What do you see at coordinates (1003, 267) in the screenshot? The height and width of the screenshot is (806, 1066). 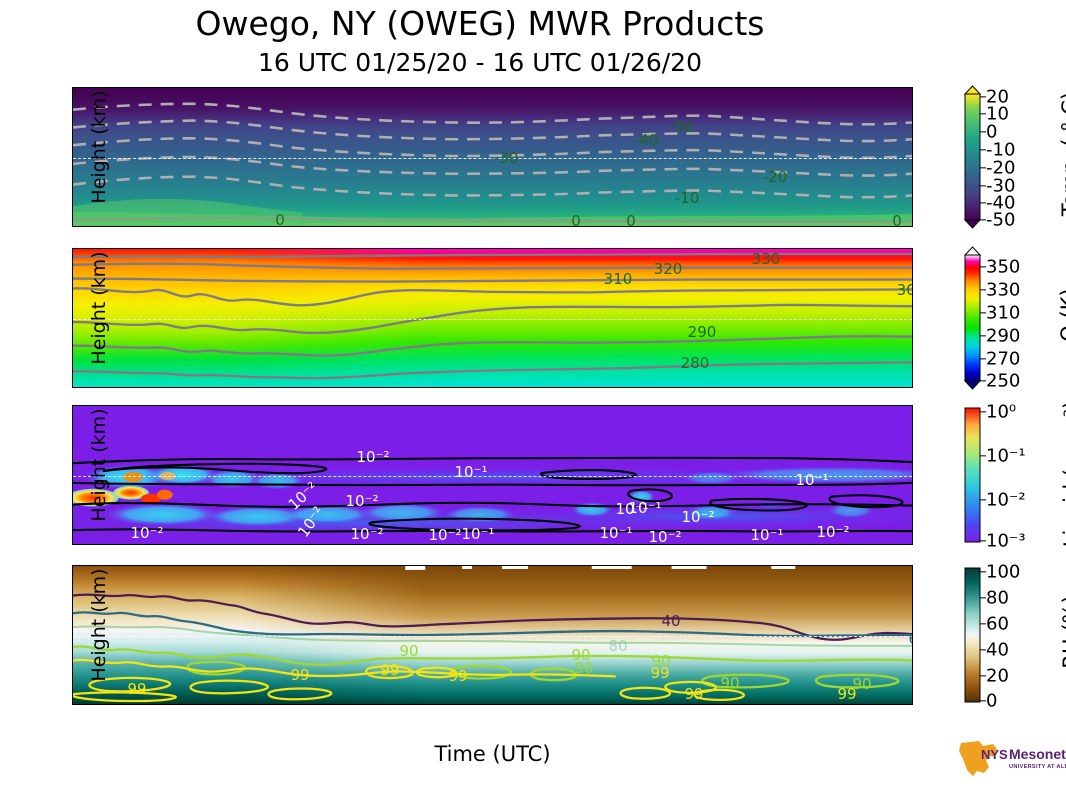 I see `cbtick-theta-350: 350` at bounding box center [1003, 267].